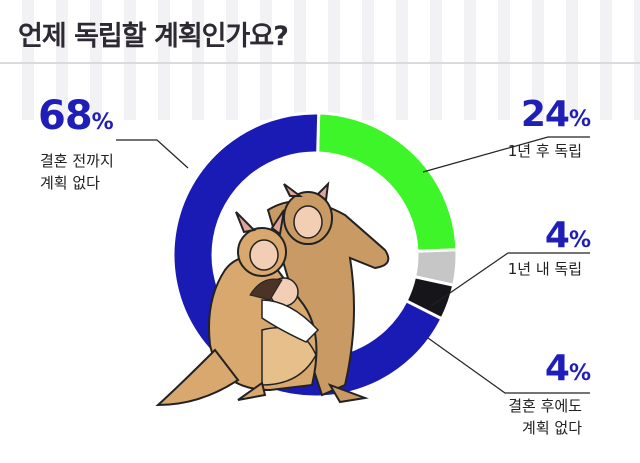 This screenshot has width=640, height=463. I want to click on pct-label-68: 68%, so click(76, 116).